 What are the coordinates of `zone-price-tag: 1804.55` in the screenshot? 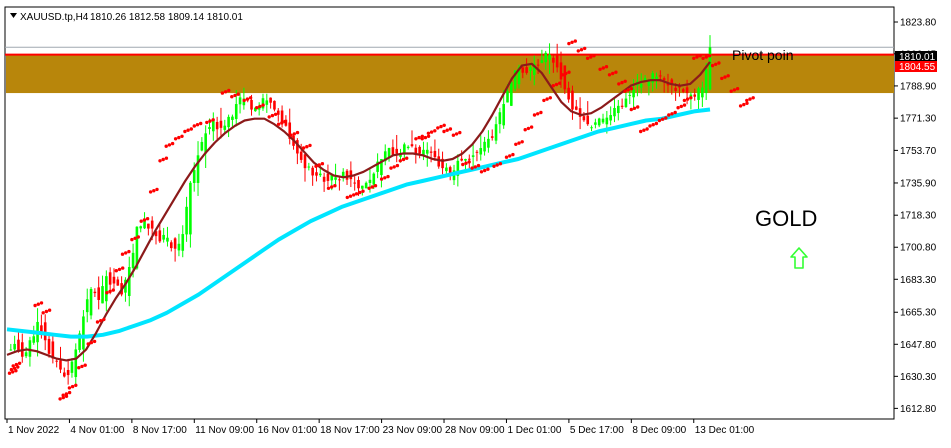 It's located at (916, 67).